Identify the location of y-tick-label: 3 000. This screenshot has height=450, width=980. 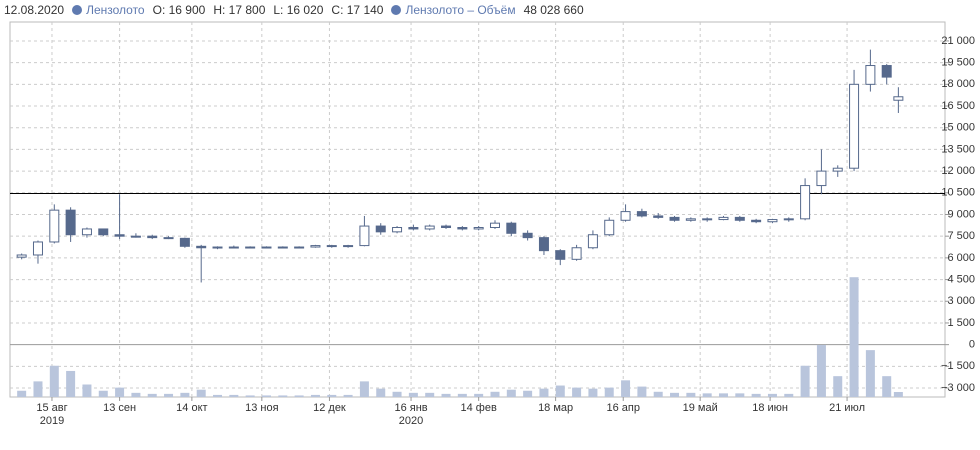
(961, 301).